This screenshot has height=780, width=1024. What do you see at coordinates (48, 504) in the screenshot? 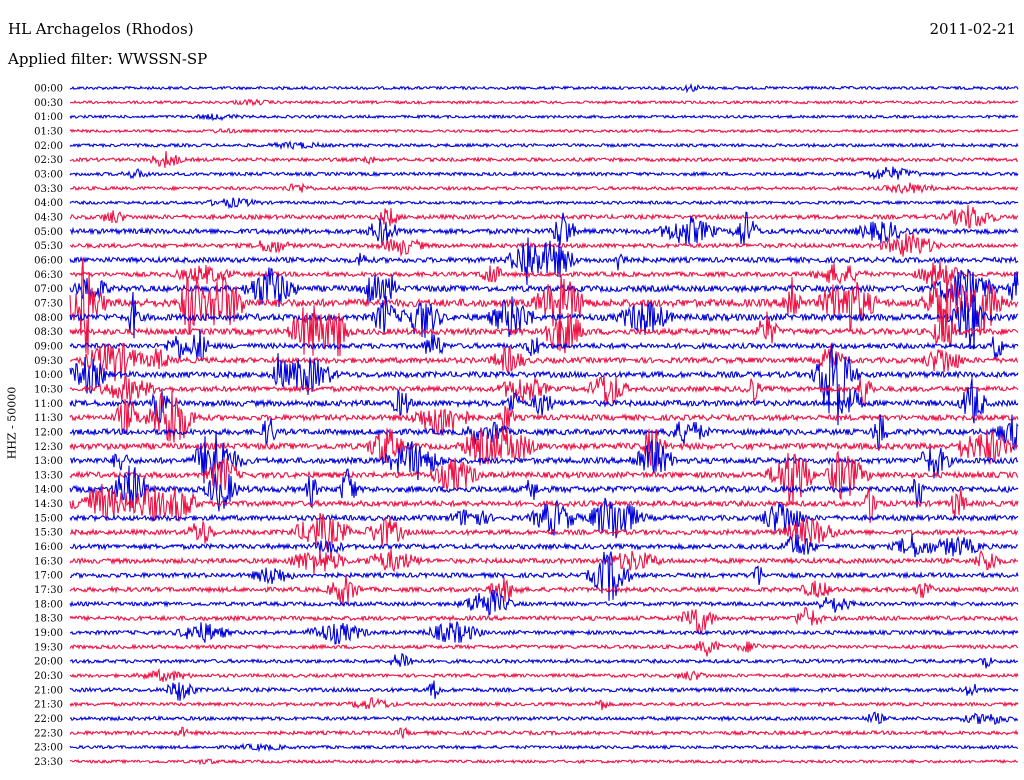
I see `time-tick-label: 14:30` at bounding box center [48, 504].